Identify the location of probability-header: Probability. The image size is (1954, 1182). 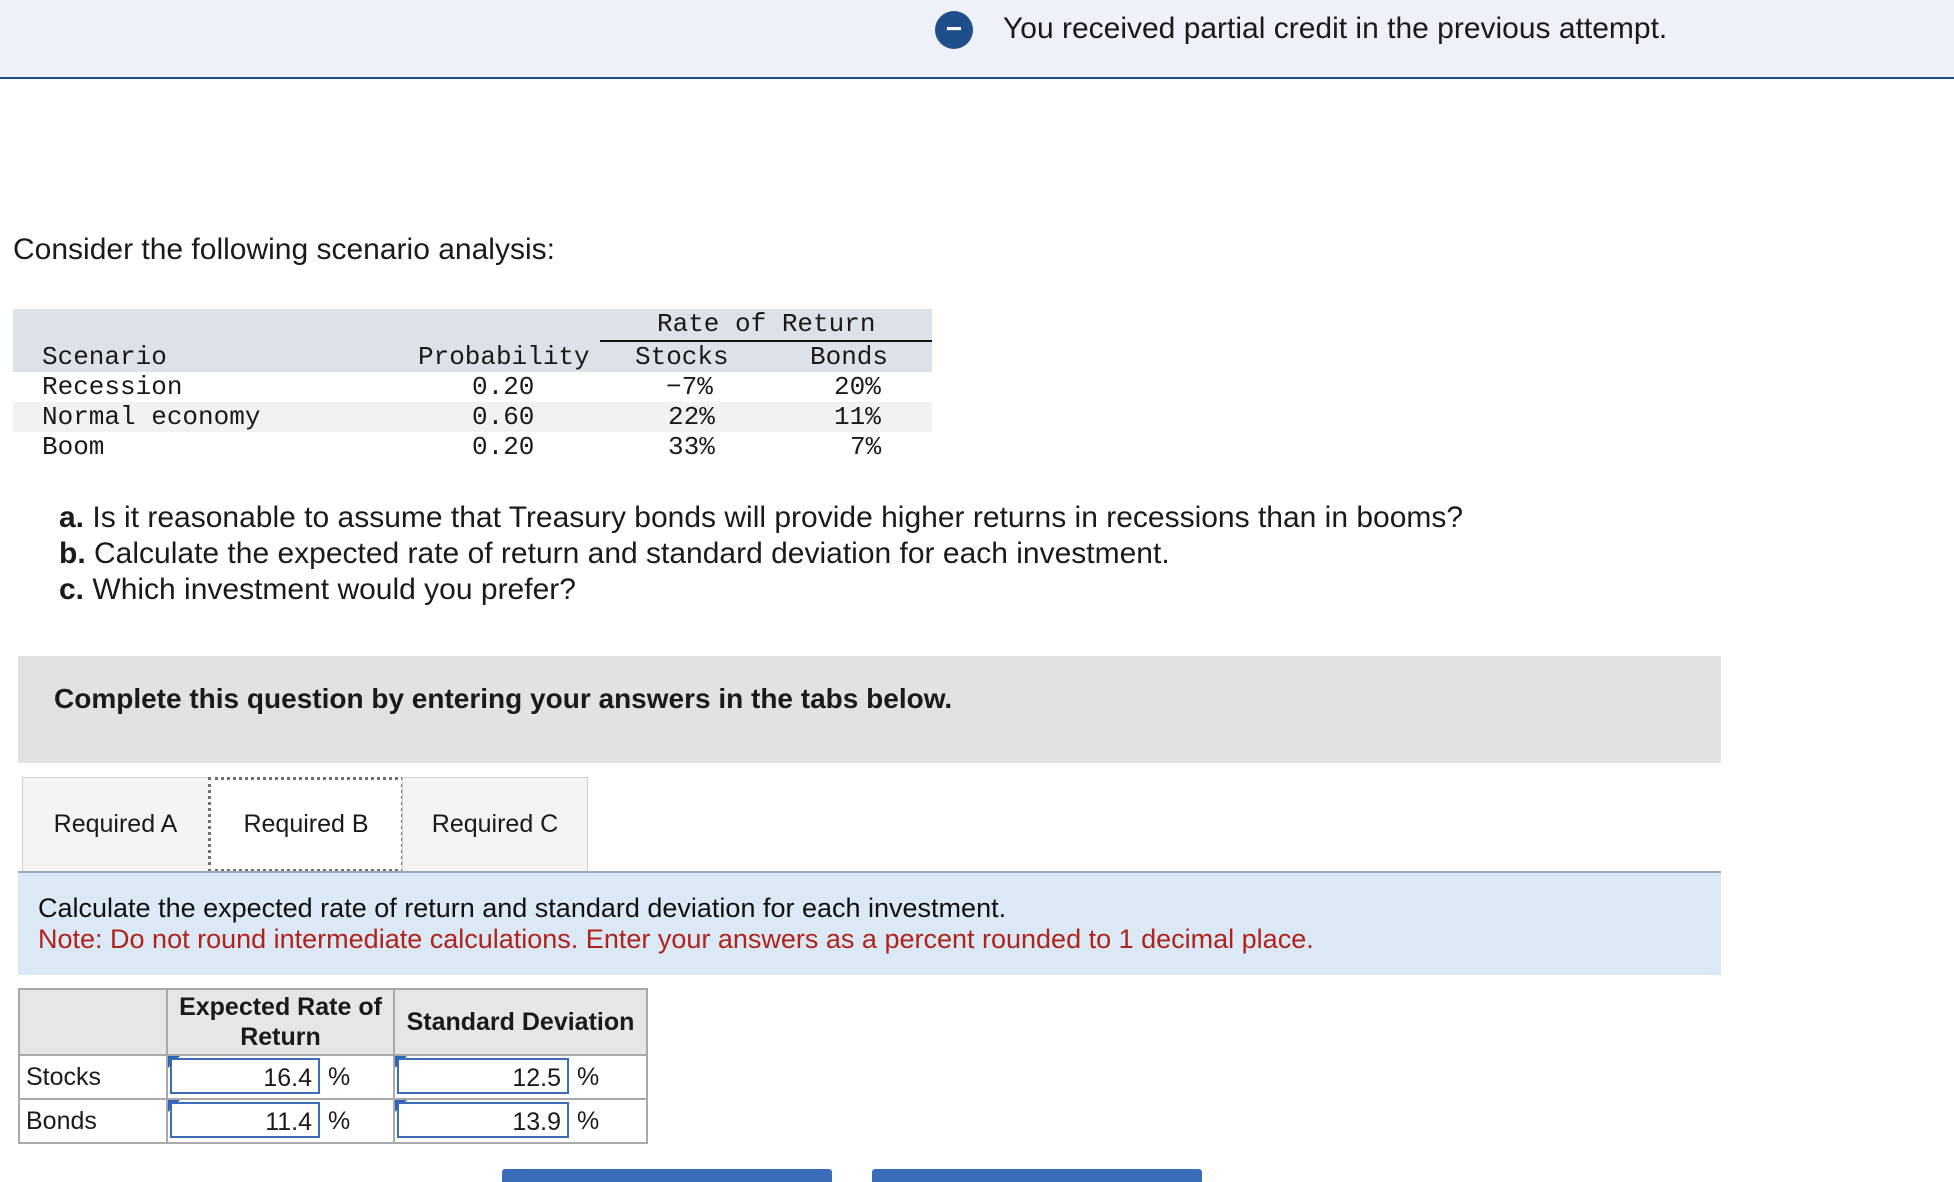
(504, 357).